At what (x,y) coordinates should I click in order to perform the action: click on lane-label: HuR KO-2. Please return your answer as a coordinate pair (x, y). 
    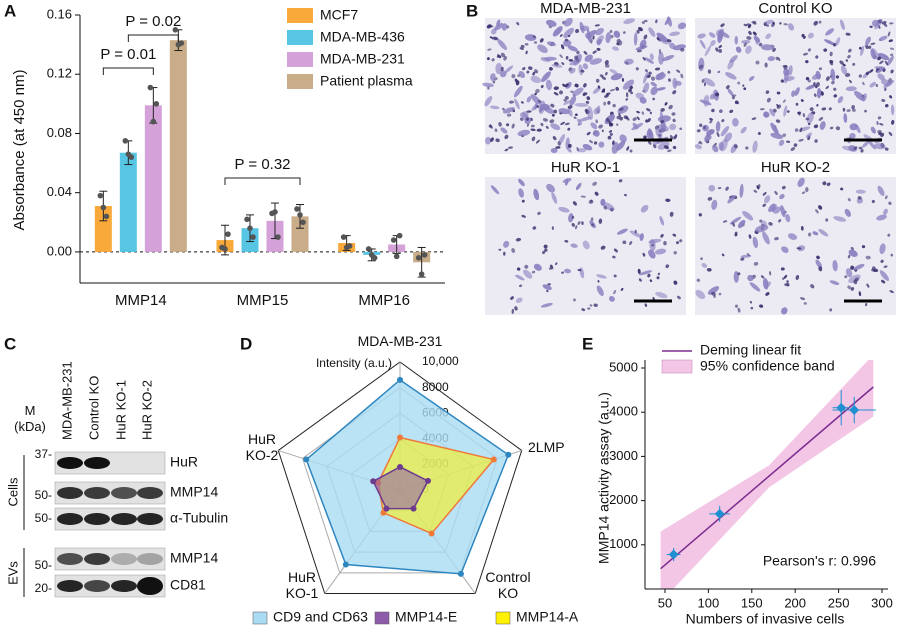
    Looking at the image, I should click on (146, 410).